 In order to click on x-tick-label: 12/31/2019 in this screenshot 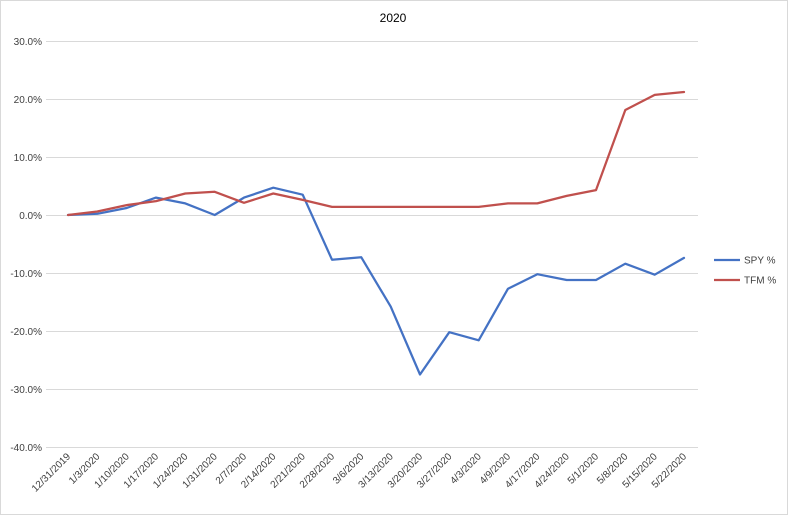, I will do `click(51, 472)`.